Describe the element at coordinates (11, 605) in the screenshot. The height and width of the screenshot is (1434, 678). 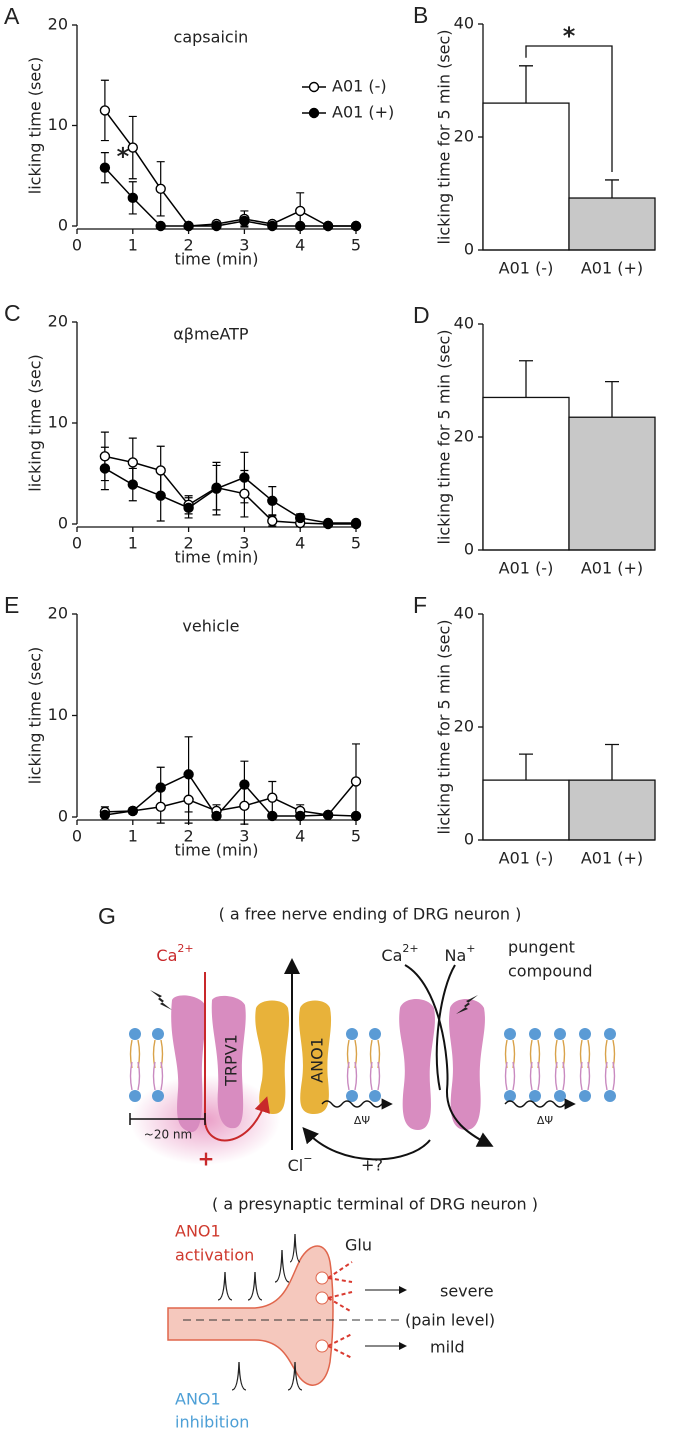
I see `panel-letter: E` at that location.